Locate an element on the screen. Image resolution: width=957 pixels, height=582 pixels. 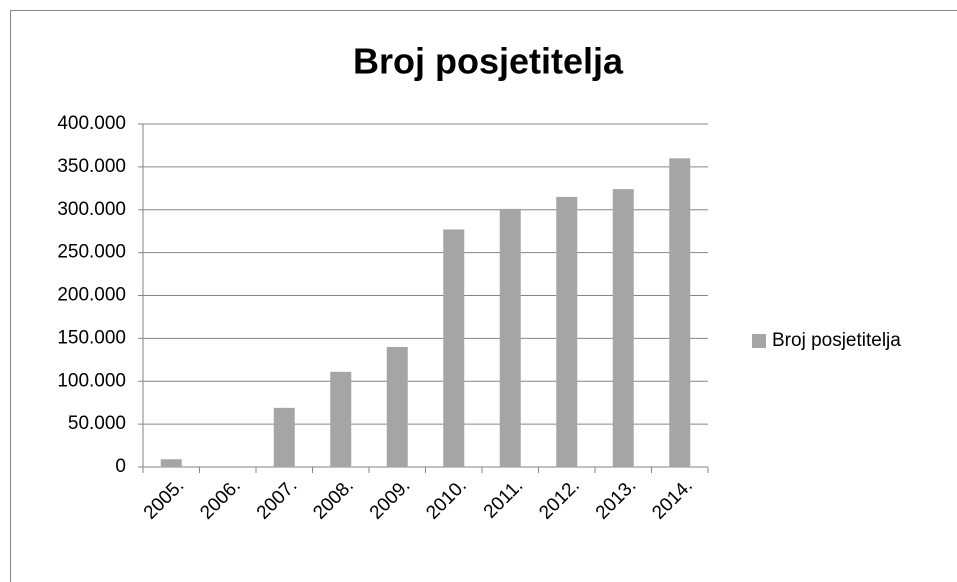
y-tick-label: 0 is located at coordinates (120, 466).